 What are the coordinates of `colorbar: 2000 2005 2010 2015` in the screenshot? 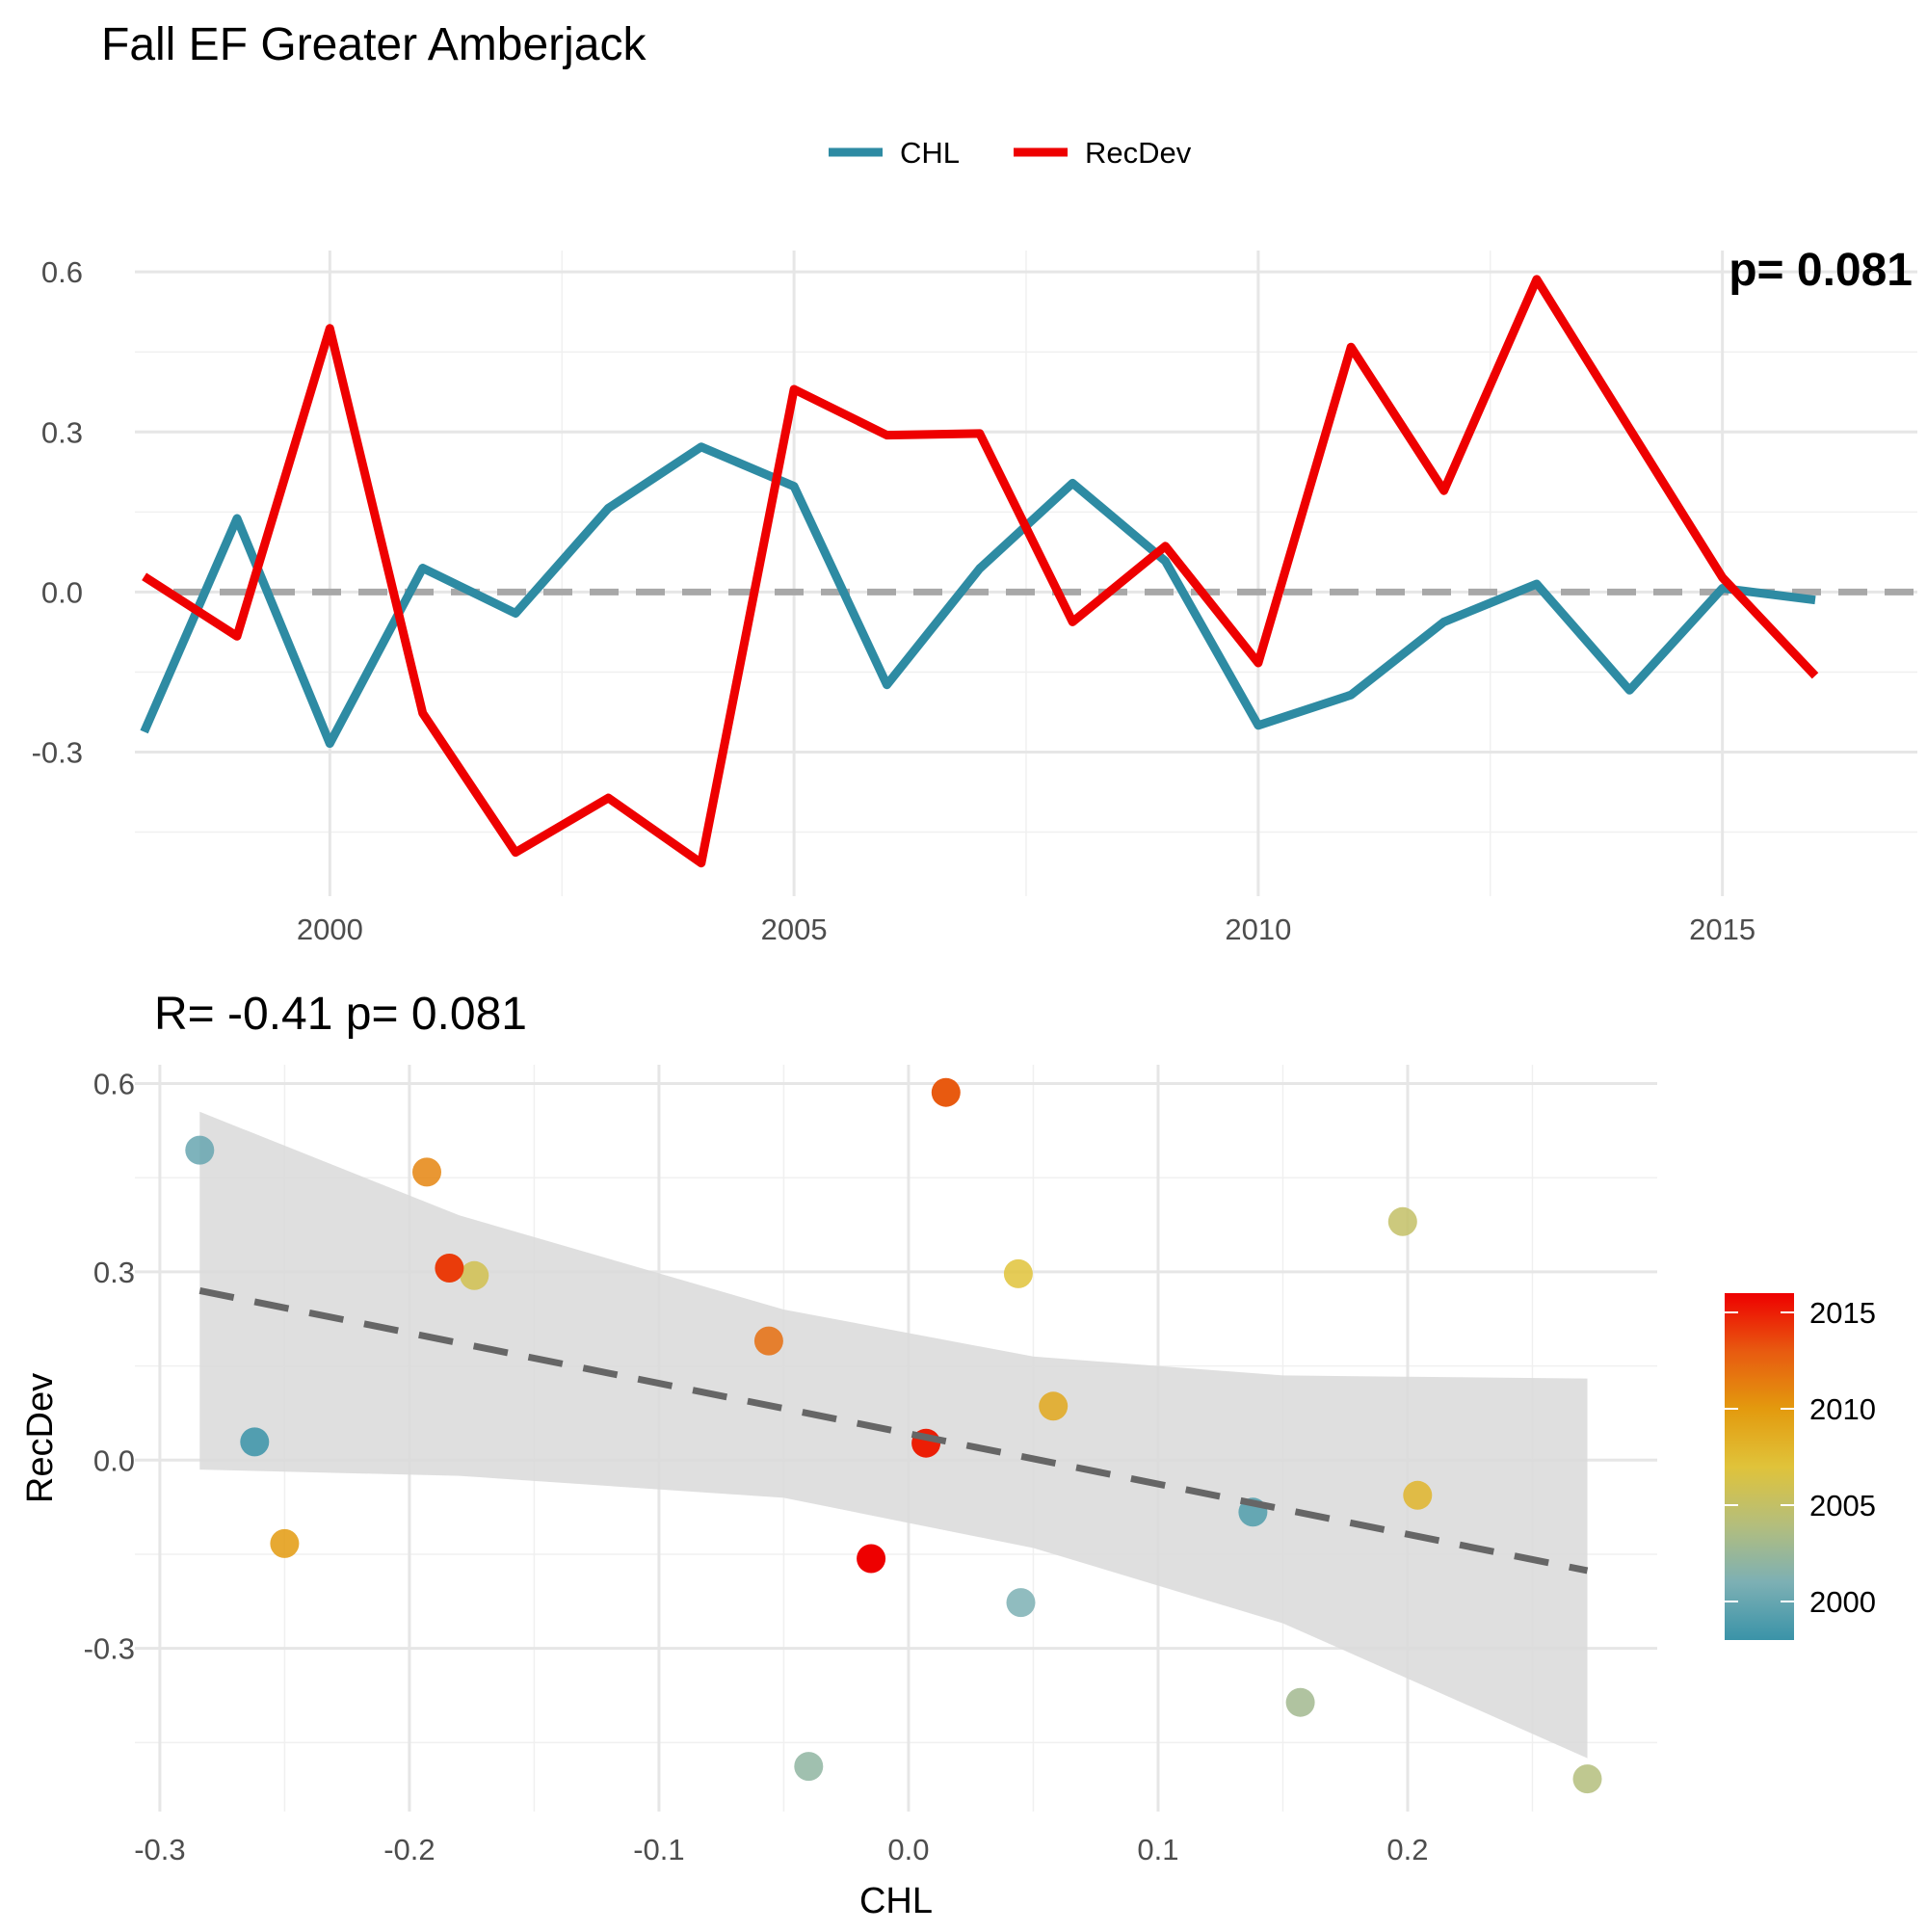 It's located at (1800, 1466).